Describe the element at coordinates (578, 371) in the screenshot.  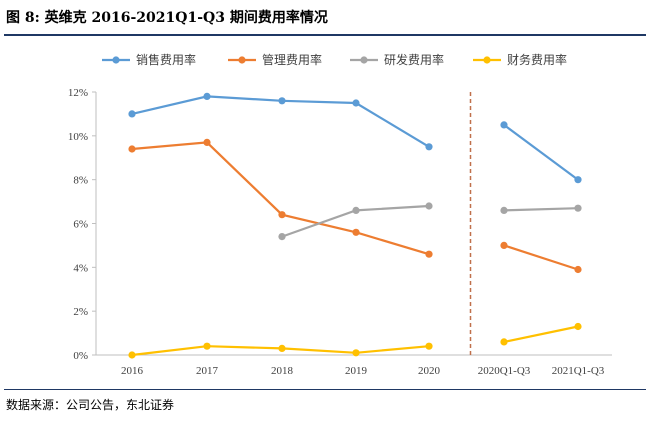
I see `x-tick-label: 2021Q1-Q3` at that location.